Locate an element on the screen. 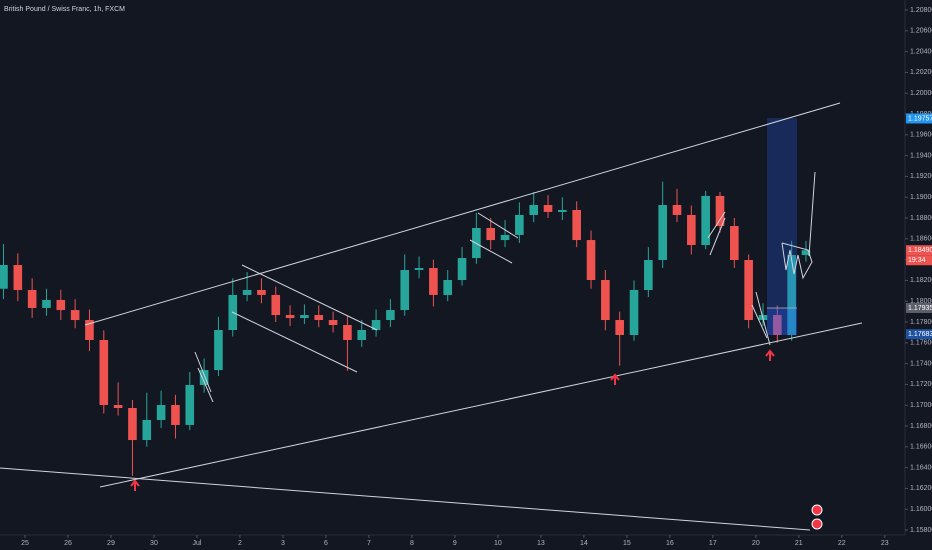 This screenshot has width=932, height=550. price-label: 1.18490 is located at coordinates (920, 250).